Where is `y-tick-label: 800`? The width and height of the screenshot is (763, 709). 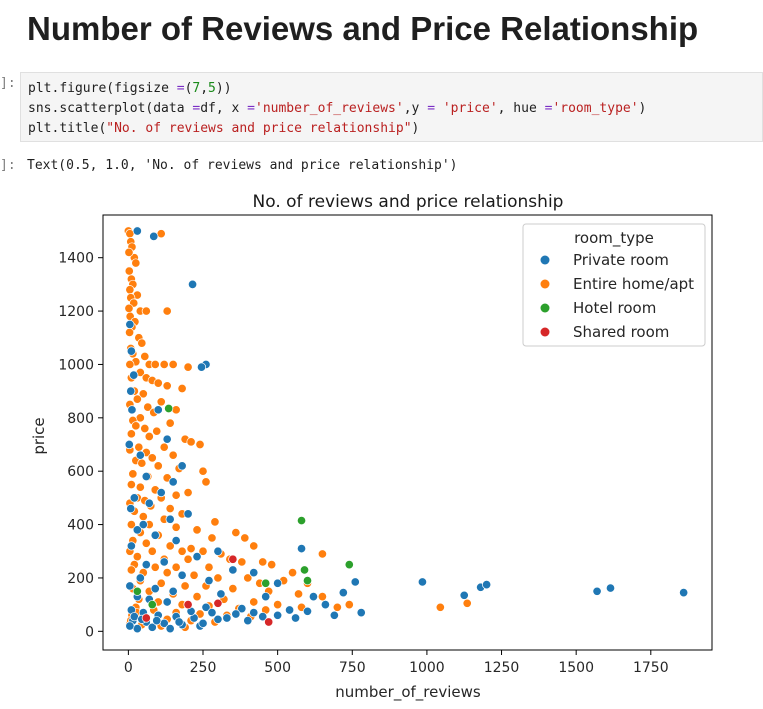 y-tick-label: 800 is located at coordinates (80, 419).